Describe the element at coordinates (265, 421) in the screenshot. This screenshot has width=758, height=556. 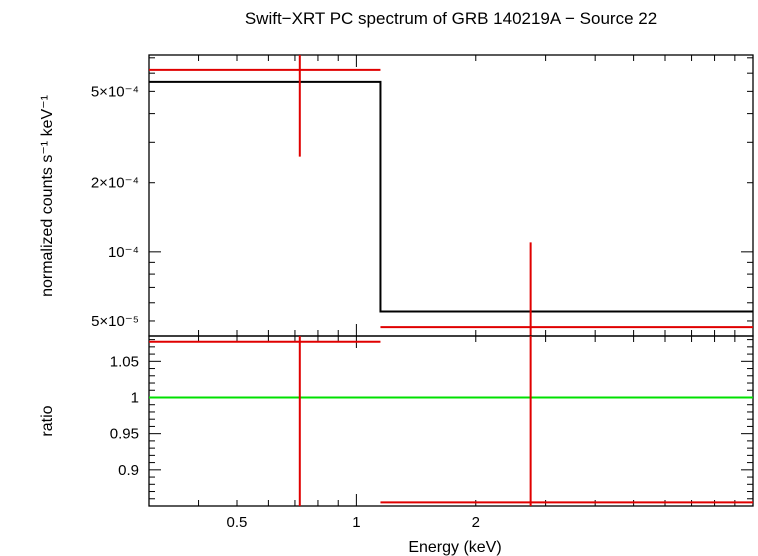
I see `ratio-data-point` at that location.